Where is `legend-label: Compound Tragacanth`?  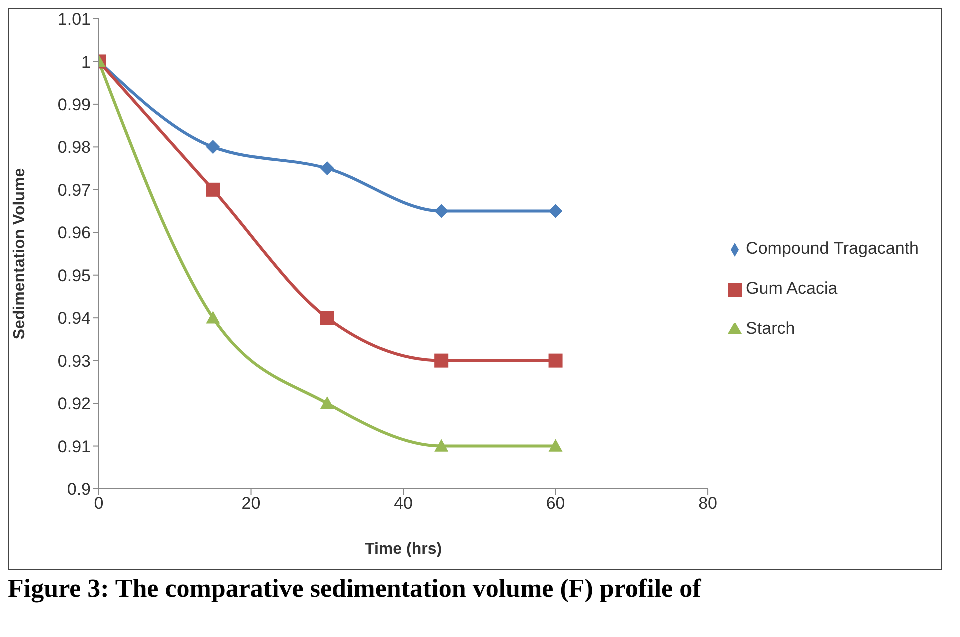
legend-label: Compound Tragacanth is located at coordinates (832, 248).